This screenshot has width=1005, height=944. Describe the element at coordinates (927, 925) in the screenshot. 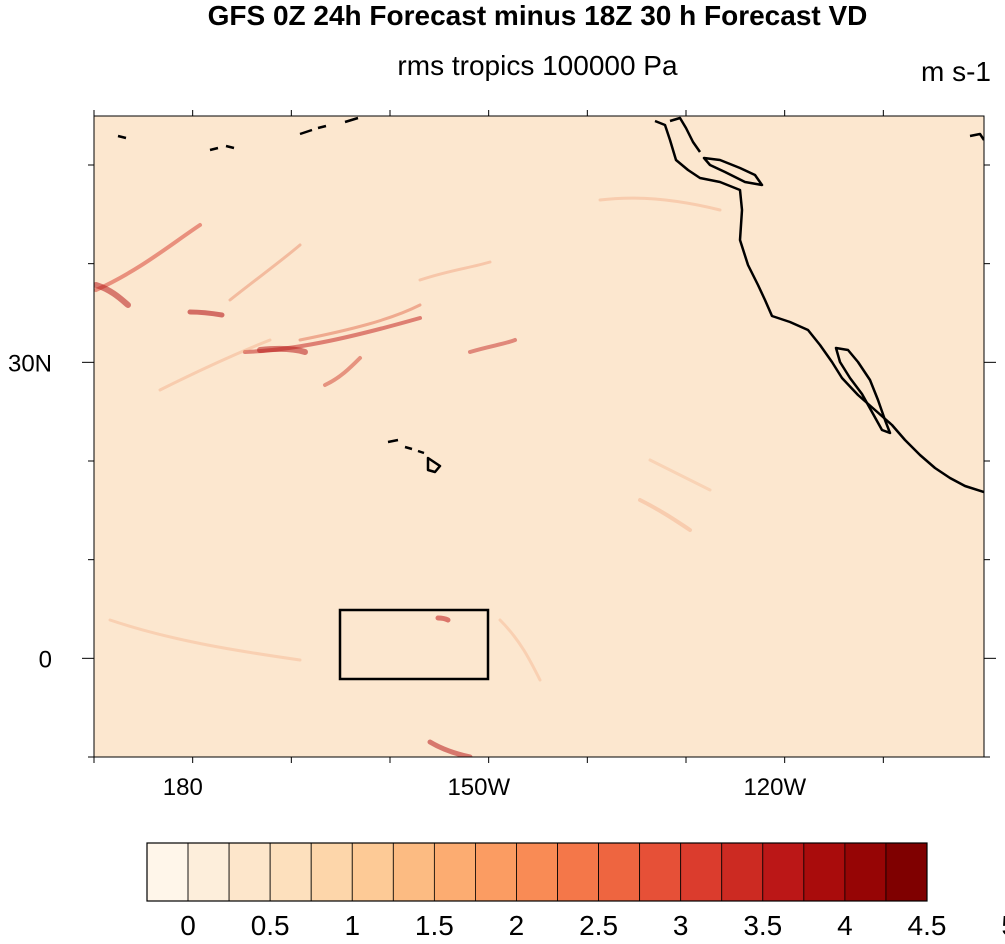

I see `colorbar-label: 4.5` at that location.